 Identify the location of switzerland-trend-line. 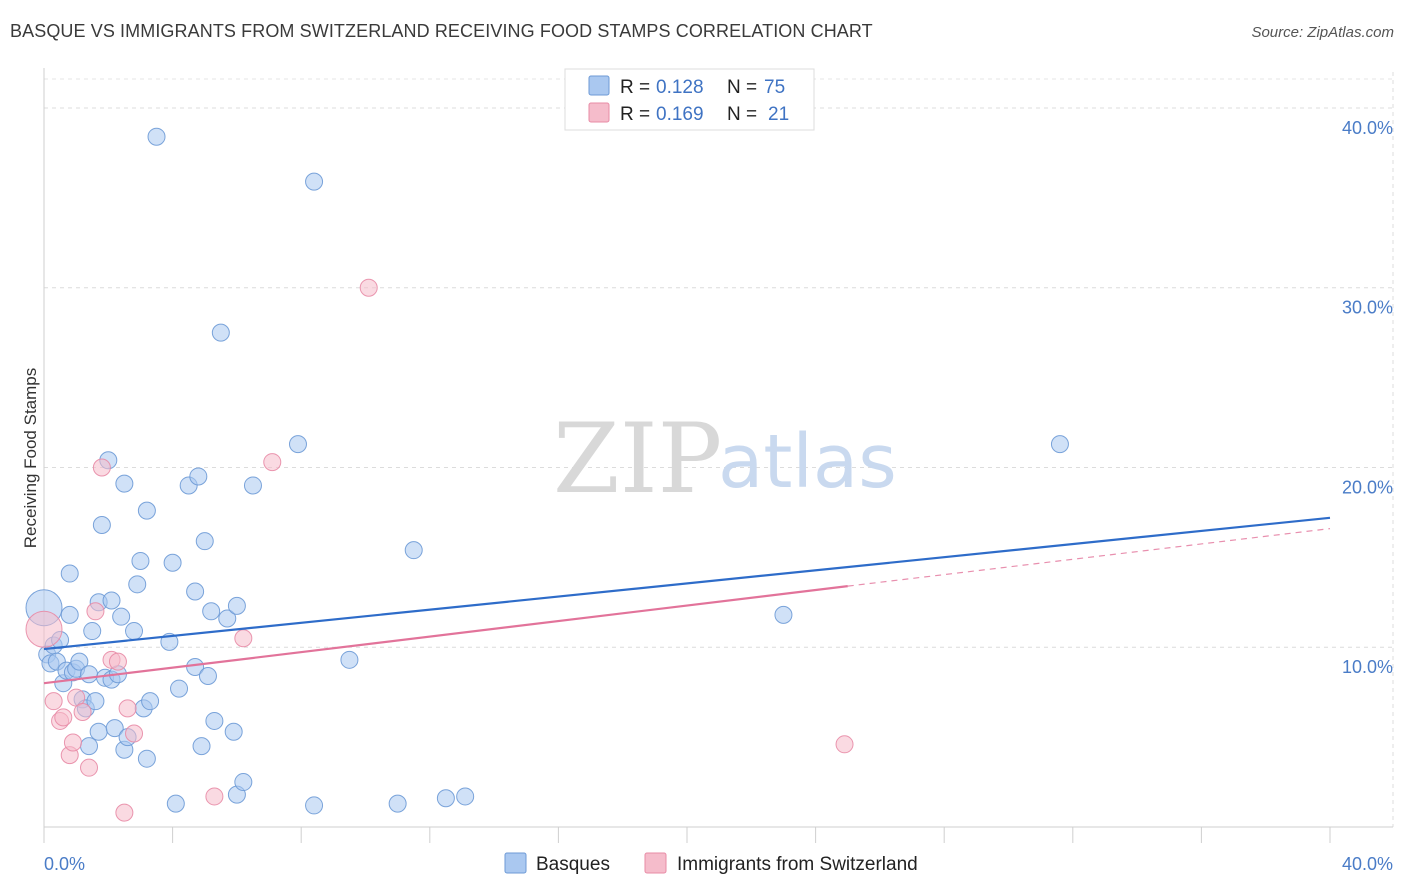
(445, 635).